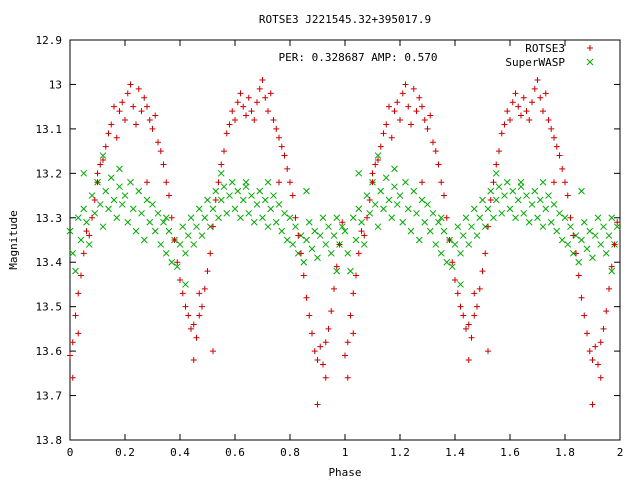  I want to click on legend-marker-superwasp, so click(590, 62).